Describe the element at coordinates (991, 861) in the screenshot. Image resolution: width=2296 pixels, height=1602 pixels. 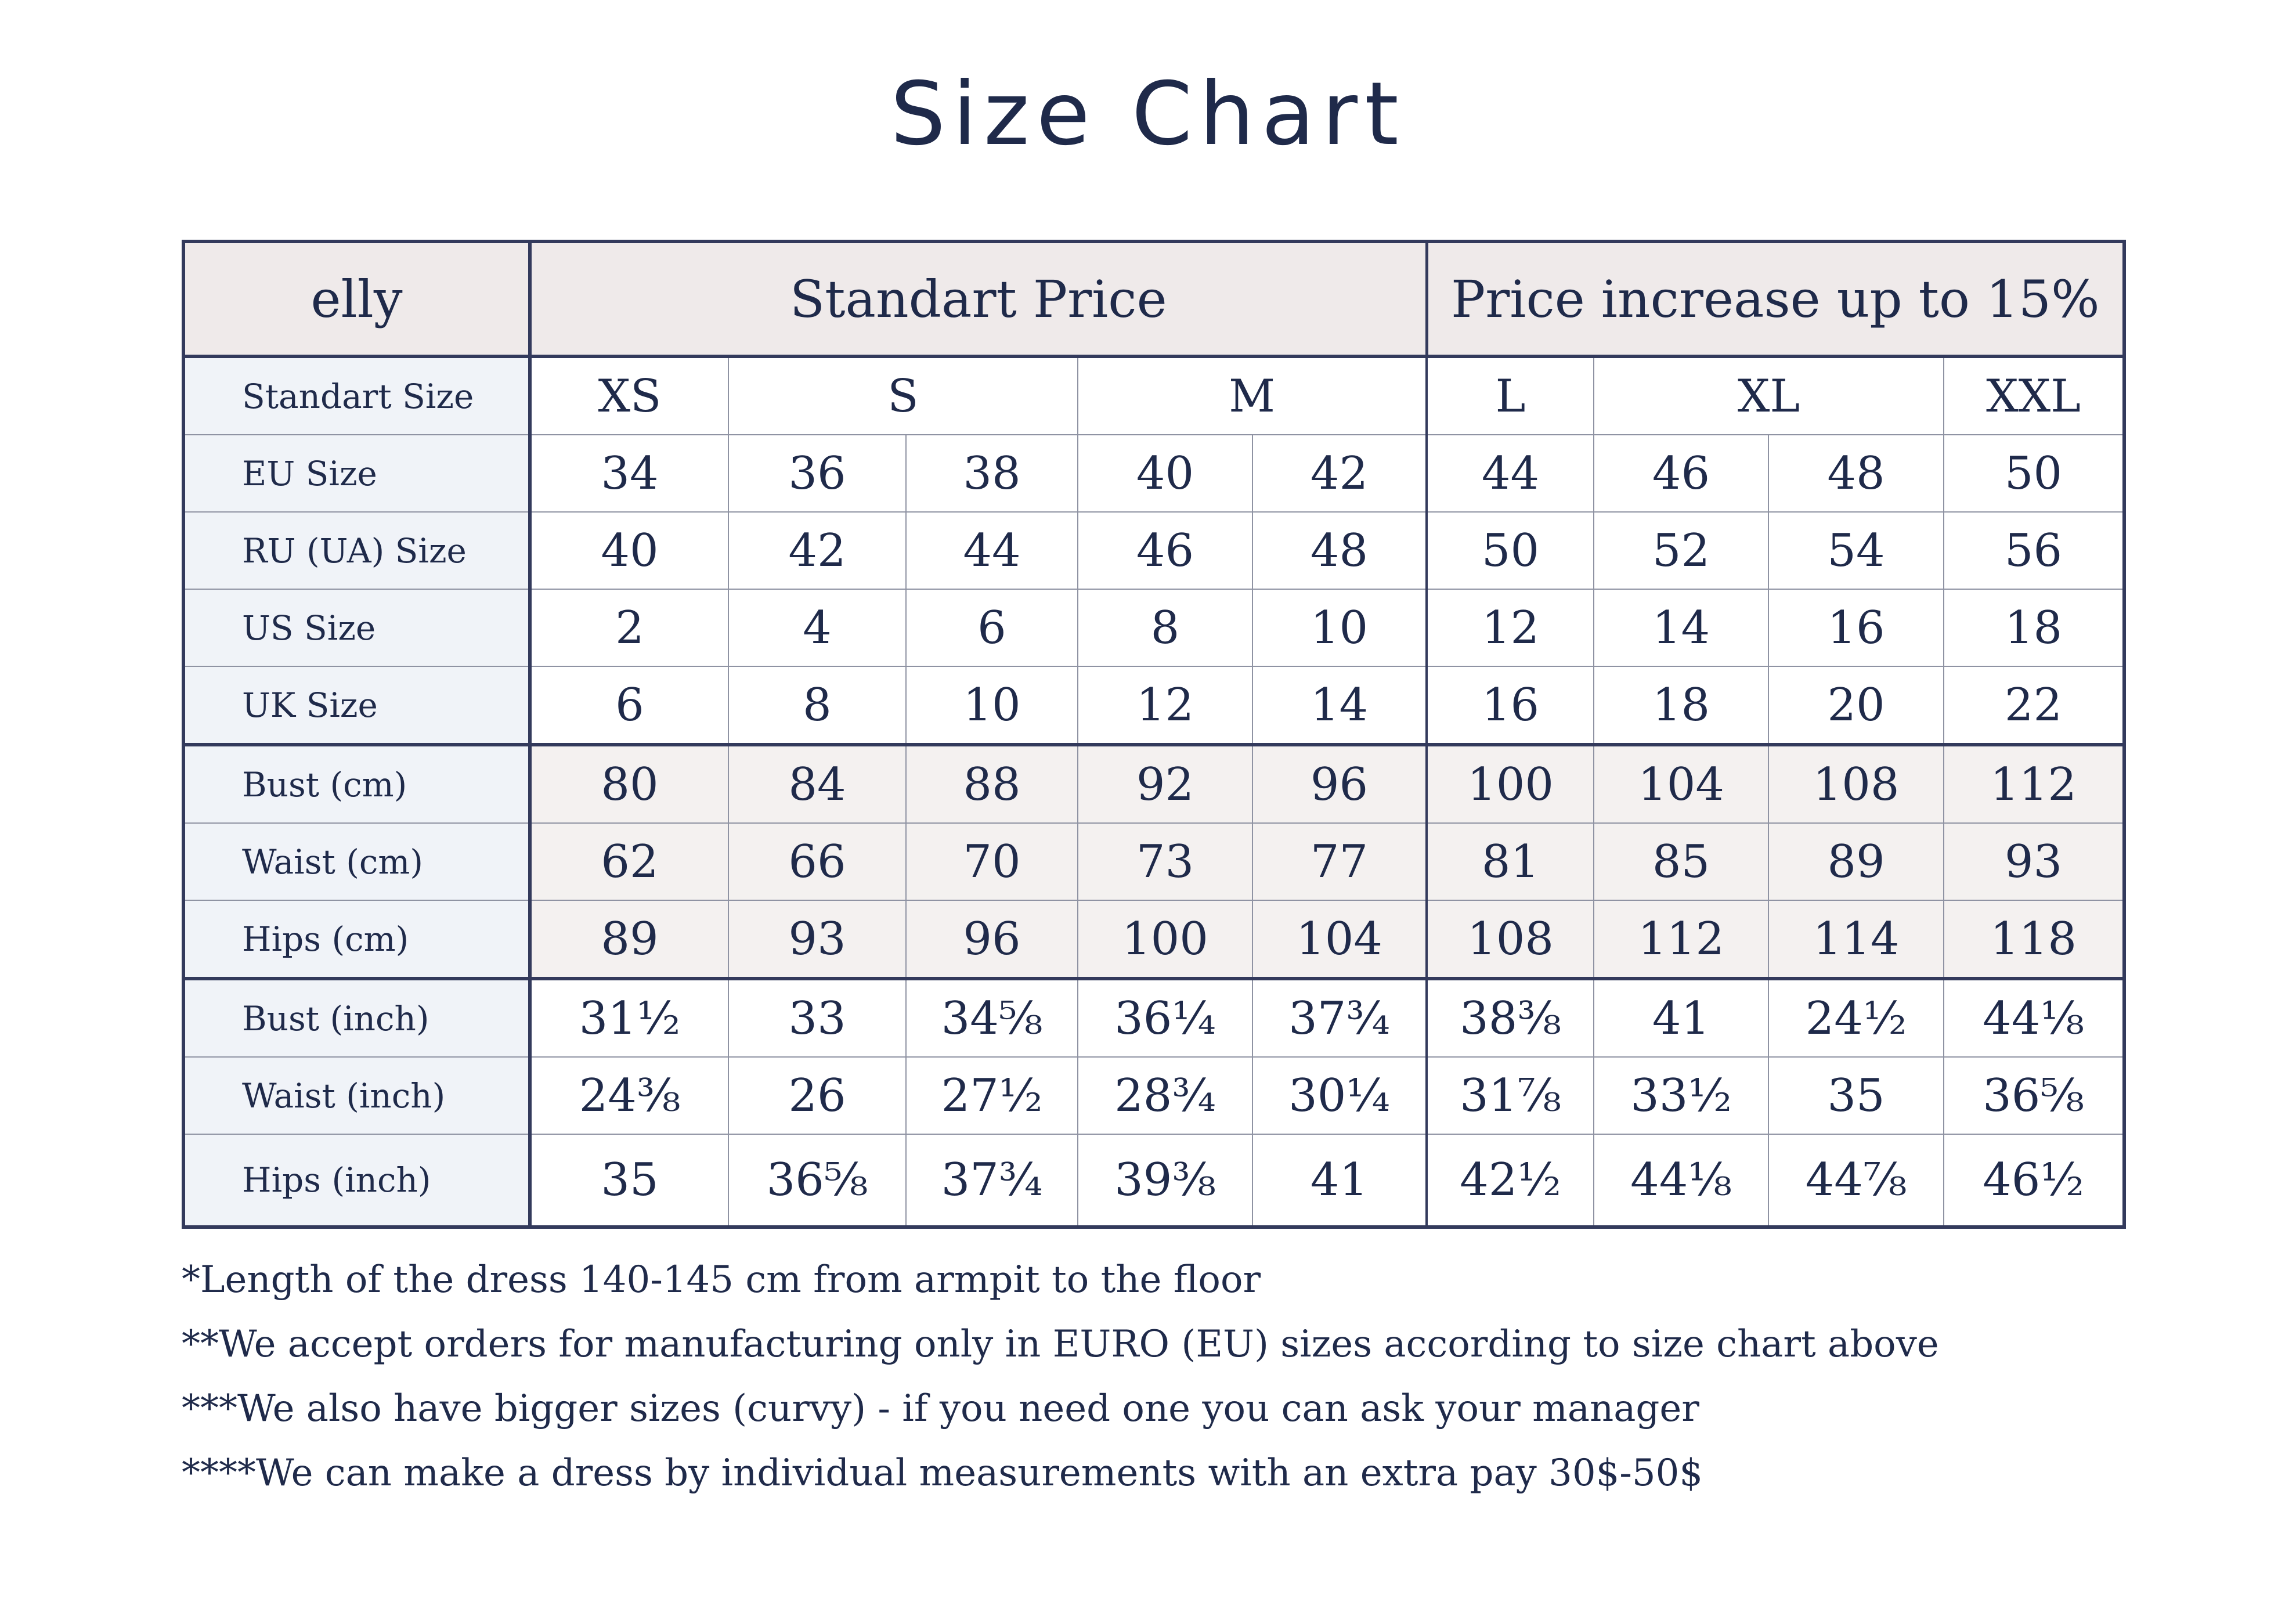
I see `table-cell: 70` at that location.